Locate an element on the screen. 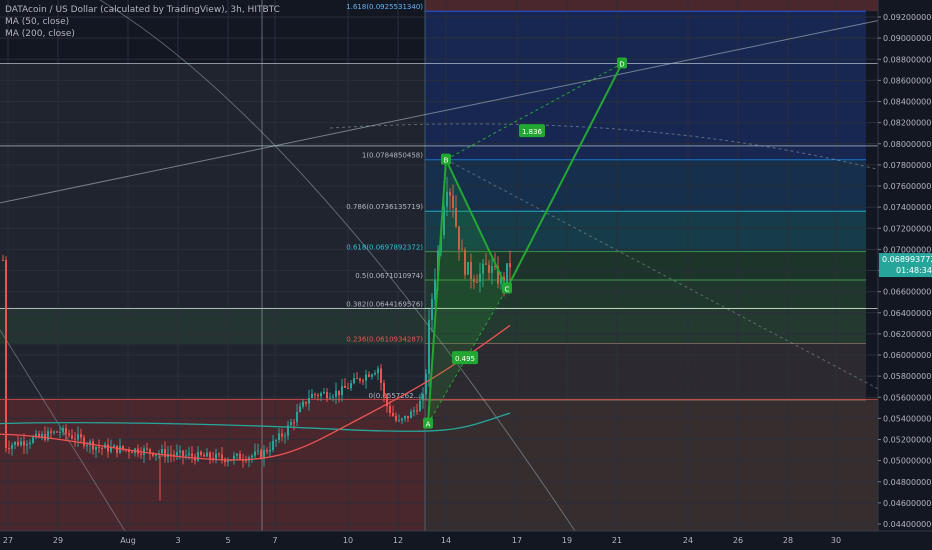 Image resolution: width=932 pixels, height=550 pixels. abcd-pattern: A B C D 1.836 0.495 is located at coordinates (525, 243).